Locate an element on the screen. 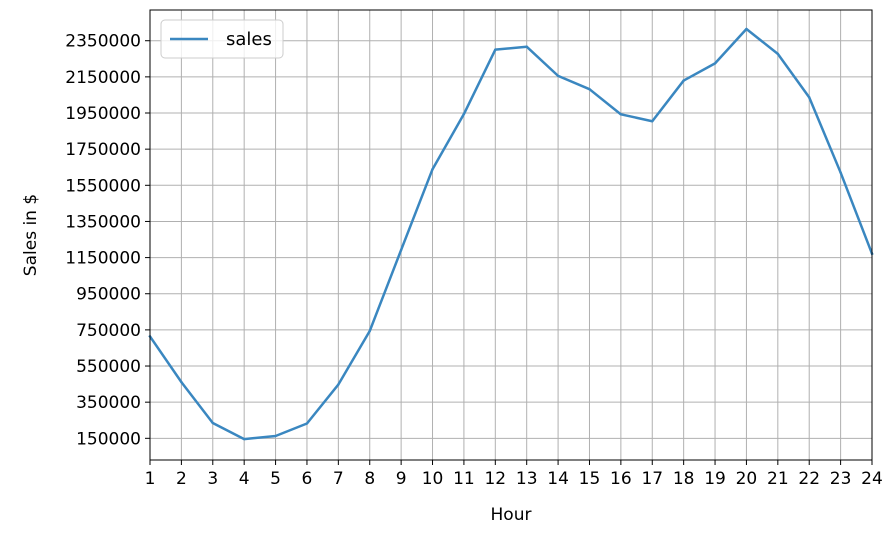  x-tick-label: 11 is located at coordinates (464, 479).